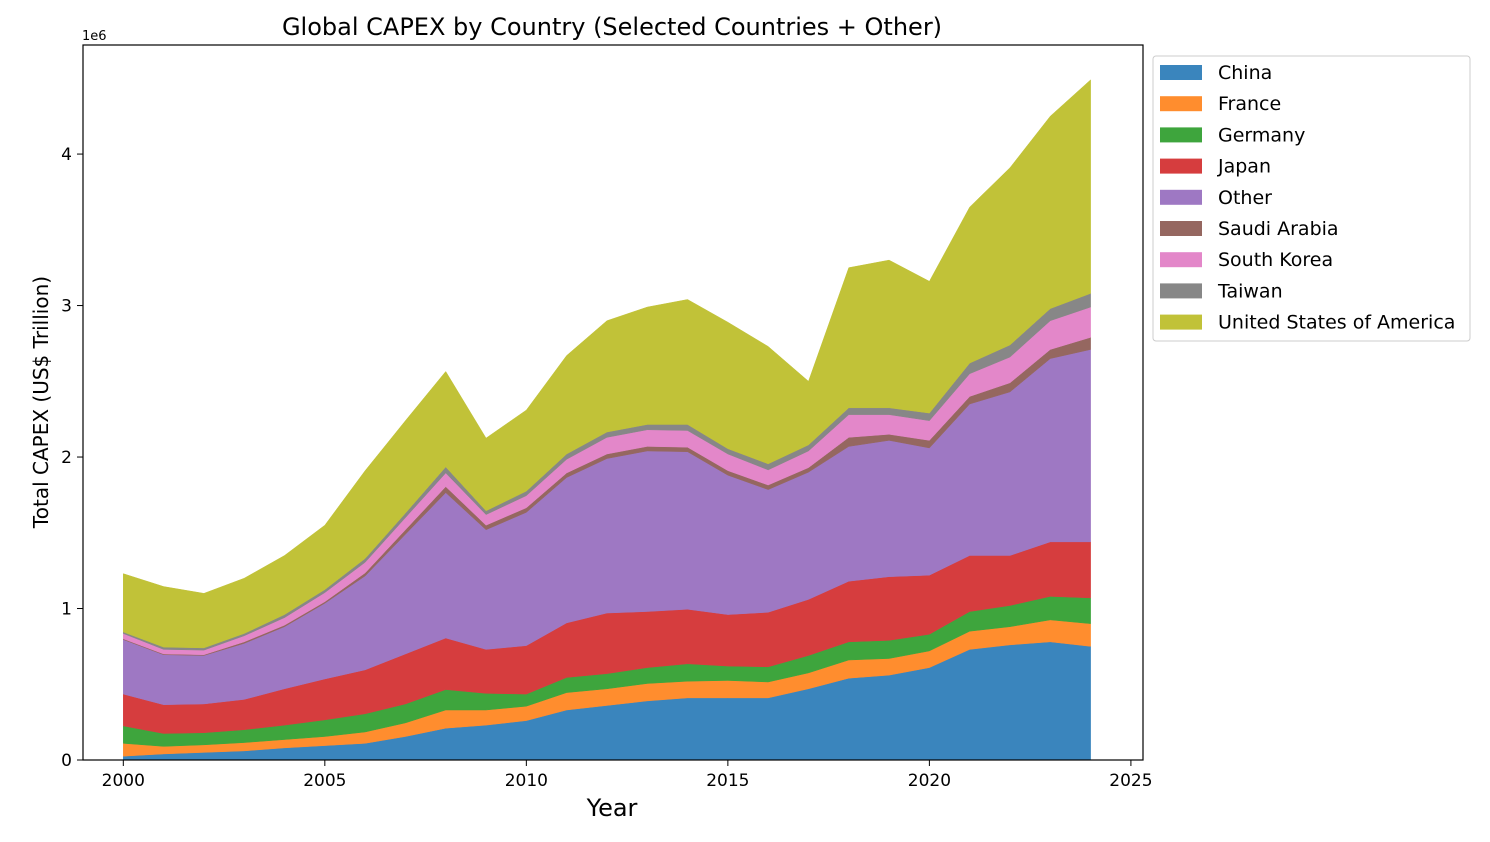  I want to click on legend-label-taiwan: Taiwan, so click(1250, 291).